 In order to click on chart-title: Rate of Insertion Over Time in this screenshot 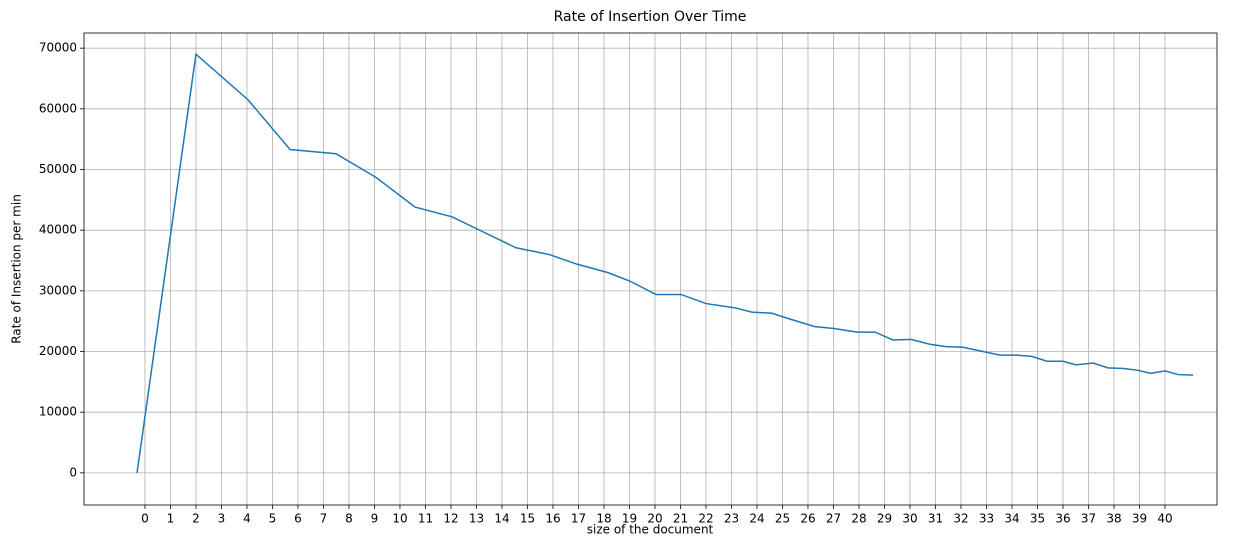, I will do `click(650, 17)`.